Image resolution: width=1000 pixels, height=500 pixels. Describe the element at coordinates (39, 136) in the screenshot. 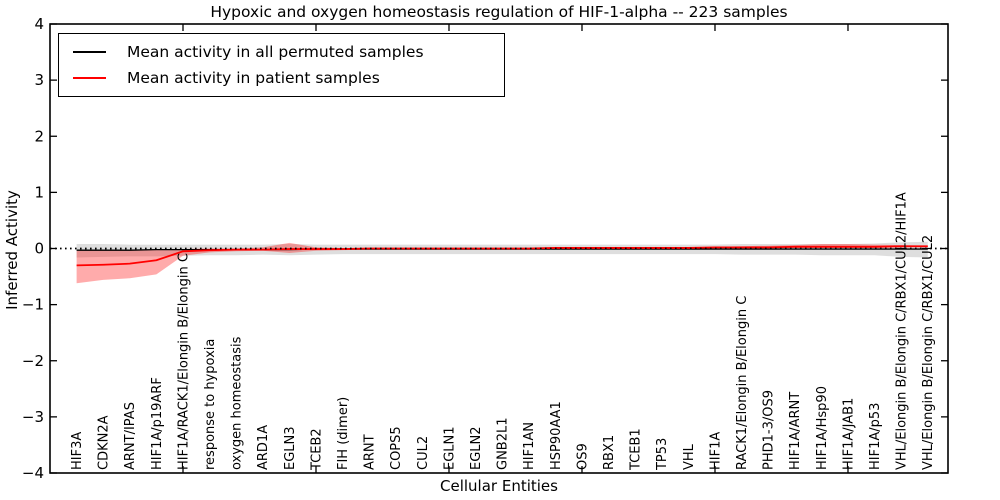

I see `y-tick-label: 2` at that location.